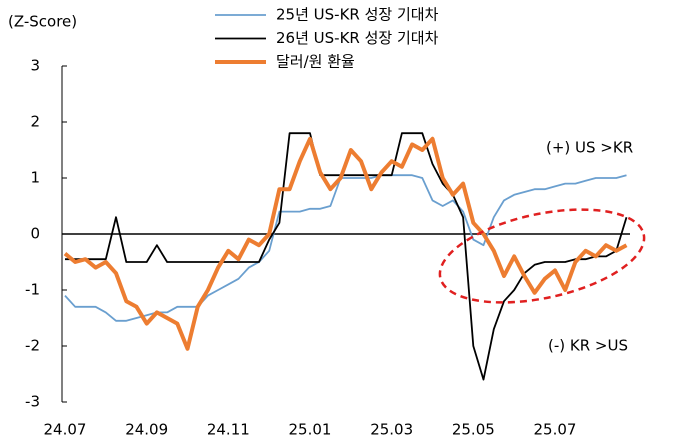 This screenshot has height=446, width=690. What do you see at coordinates (32, 402) in the screenshot?
I see `y-tick-label: -3` at bounding box center [32, 402].